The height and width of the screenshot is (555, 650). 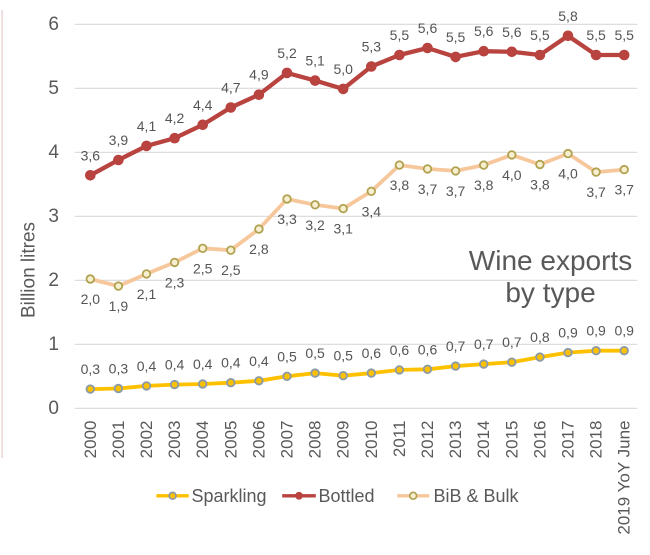 What do you see at coordinates (315, 61) in the screenshot?
I see `svg-text: 5,1` at bounding box center [315, 61].